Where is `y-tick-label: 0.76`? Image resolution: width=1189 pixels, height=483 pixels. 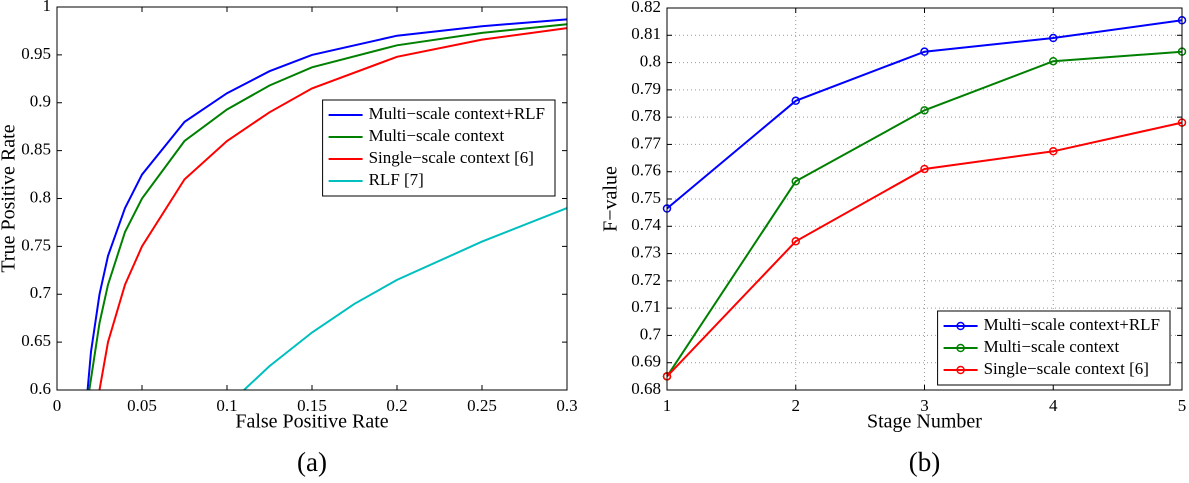
y-tick-label: 0.76 is located at coordinates (646, 170).